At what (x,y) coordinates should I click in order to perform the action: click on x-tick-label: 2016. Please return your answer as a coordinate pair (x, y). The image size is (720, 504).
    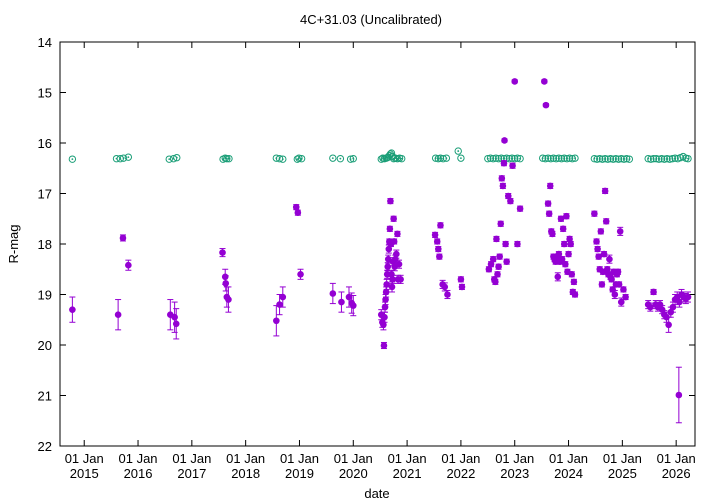
    Looking at the image, I should click on (138, 473).